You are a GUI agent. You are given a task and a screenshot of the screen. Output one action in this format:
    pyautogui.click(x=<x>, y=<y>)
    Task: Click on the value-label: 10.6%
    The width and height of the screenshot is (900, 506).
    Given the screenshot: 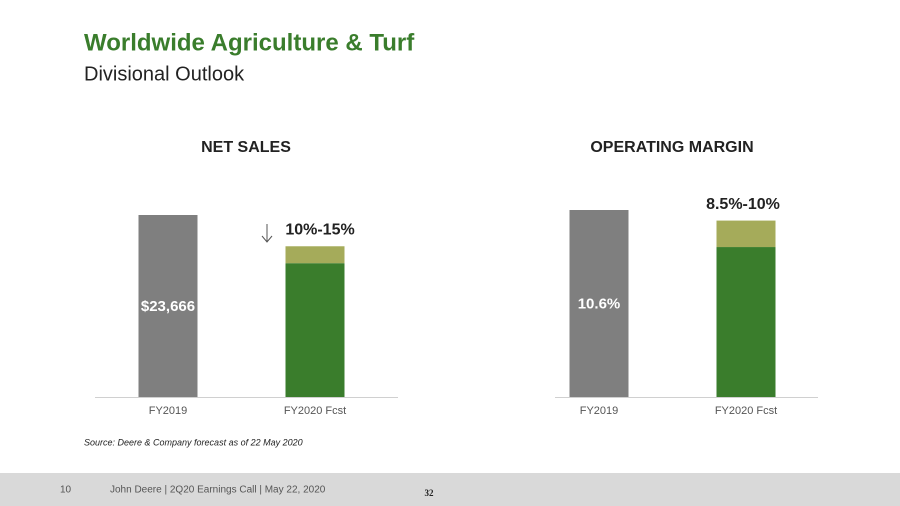 What is the action you would take?
    pyautogui.click(x=599, y=303)
    